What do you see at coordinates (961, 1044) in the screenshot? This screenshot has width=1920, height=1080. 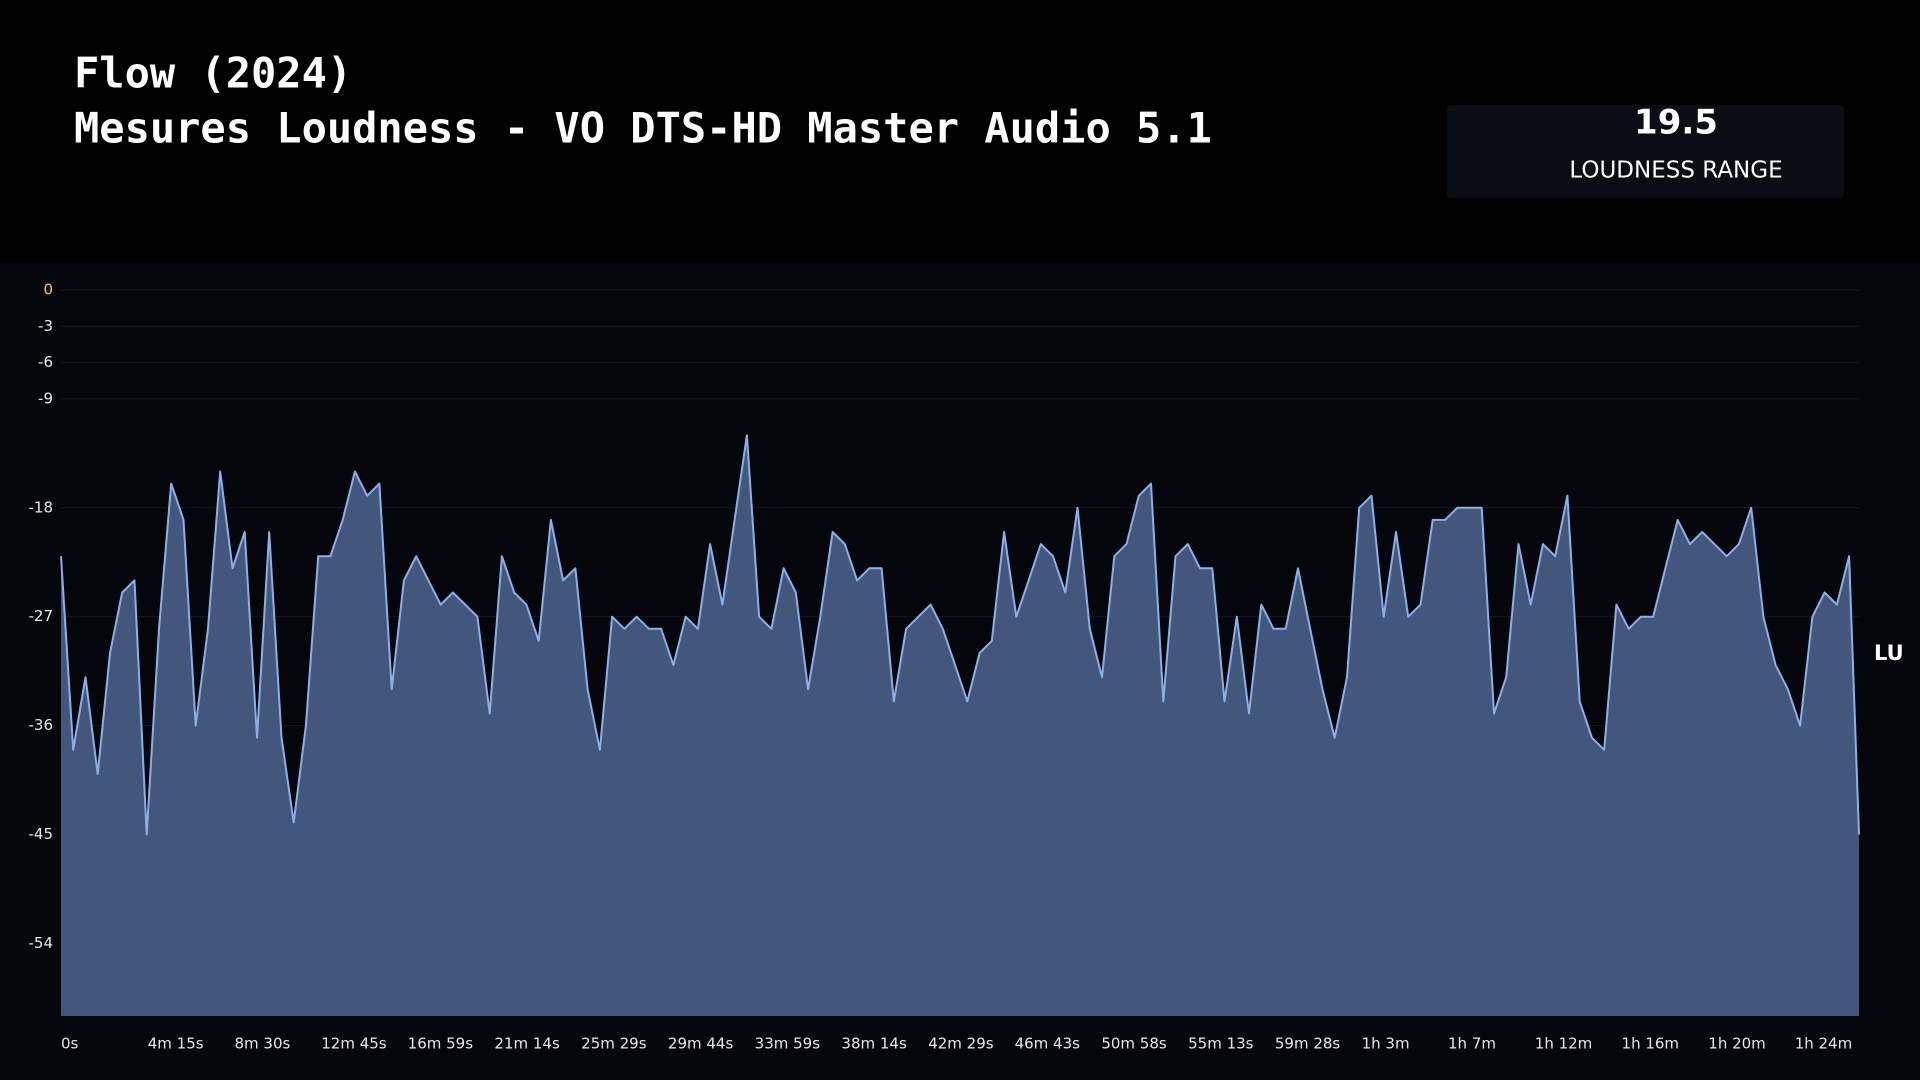 I see `x-tick-label: 42m 29s` at bounding box center [961, 1044].